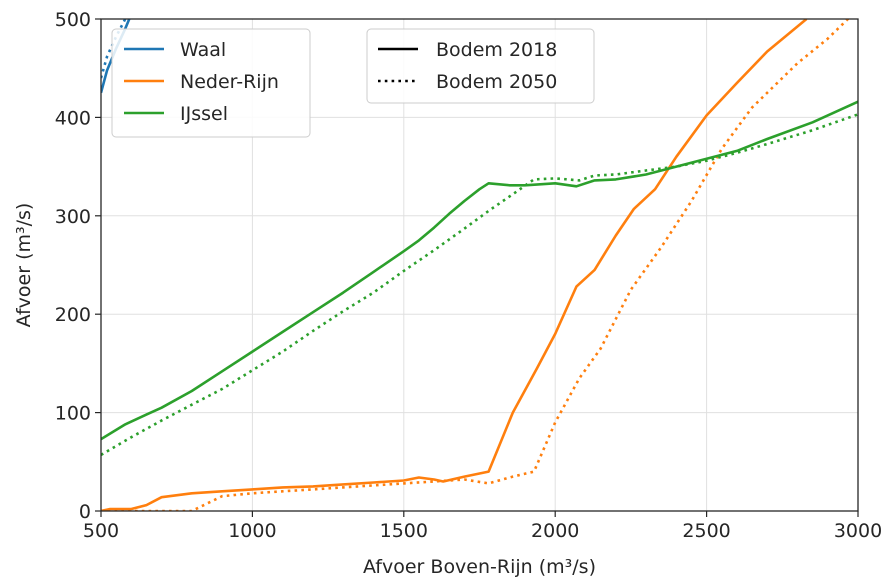  I want to click on series-line-waal-2050, so click(114, 49).